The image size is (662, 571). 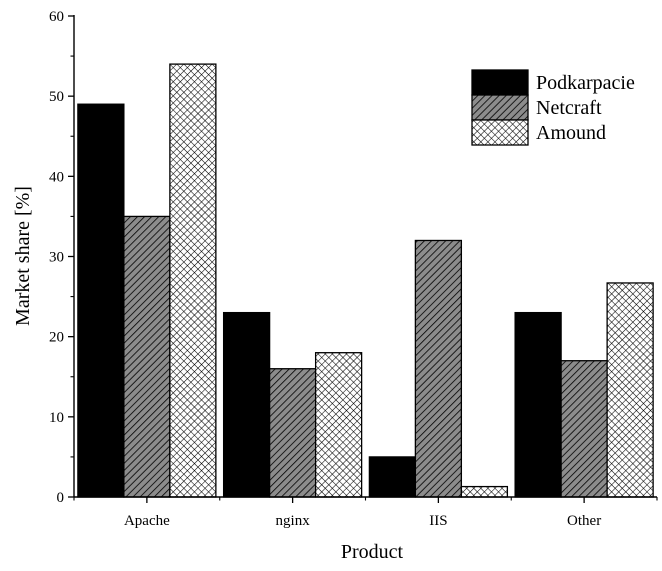 I want to click on y-tick-label-40: 40, so click(x=56, y=177).